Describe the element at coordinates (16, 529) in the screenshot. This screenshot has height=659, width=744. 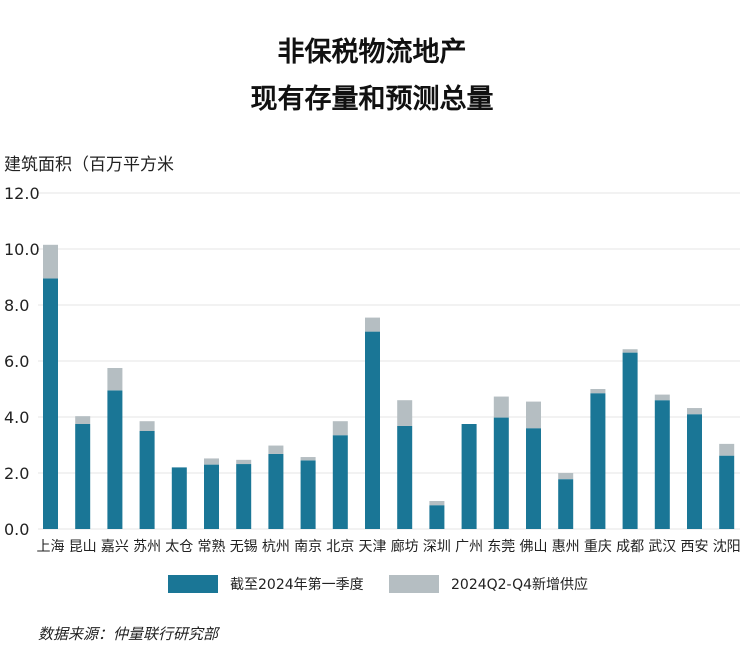
I see `y-tick-label: 0.0` at that location.